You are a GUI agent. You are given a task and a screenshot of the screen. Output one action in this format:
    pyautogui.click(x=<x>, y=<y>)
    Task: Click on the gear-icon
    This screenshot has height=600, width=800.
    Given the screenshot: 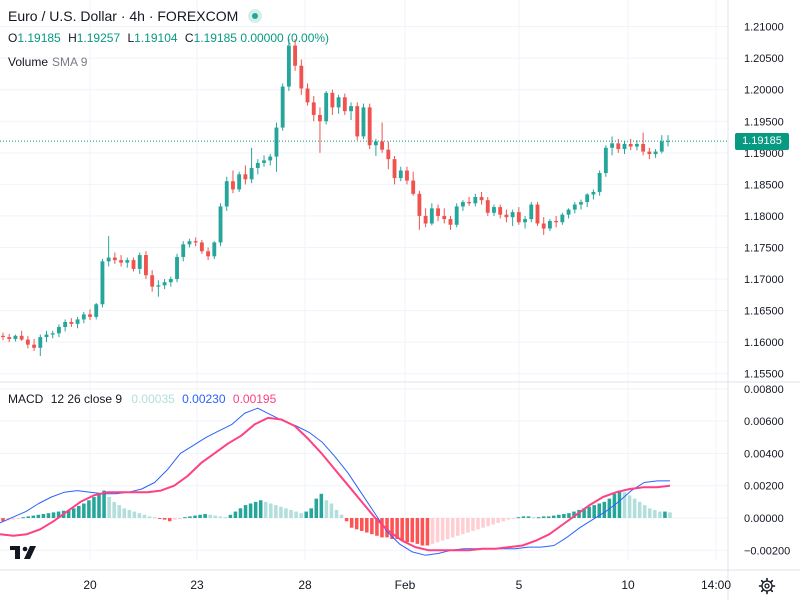 What is the action you would take?
    pyautogui.click(x=767, y=586)
    